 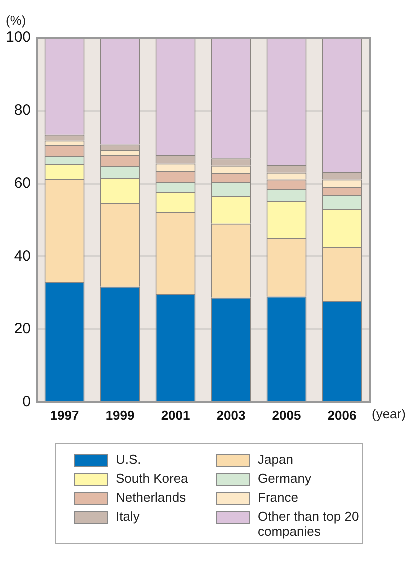 What do you see at coordinates (129, 459) in the screenshot?
I see `legend-label: U.S.` at bounding box center [129, 459].